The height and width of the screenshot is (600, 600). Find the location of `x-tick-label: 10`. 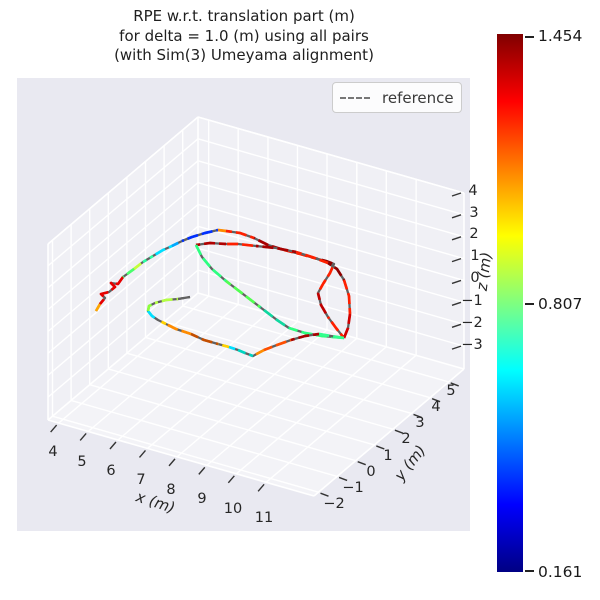

x-tick-label: 10 is located at coordinates (233, 509).